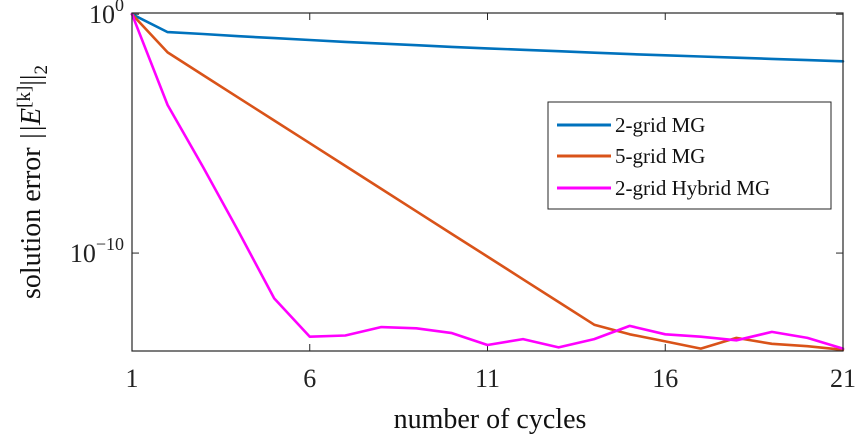  I want to click on y-tick-exponent: 0, so click(119, 7).